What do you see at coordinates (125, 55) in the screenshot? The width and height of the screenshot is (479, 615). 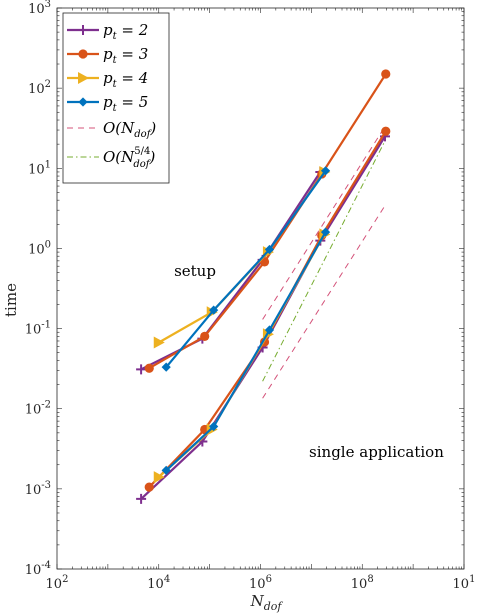 I see `legend-label: pt = 3` at bounding box center [125, 55].